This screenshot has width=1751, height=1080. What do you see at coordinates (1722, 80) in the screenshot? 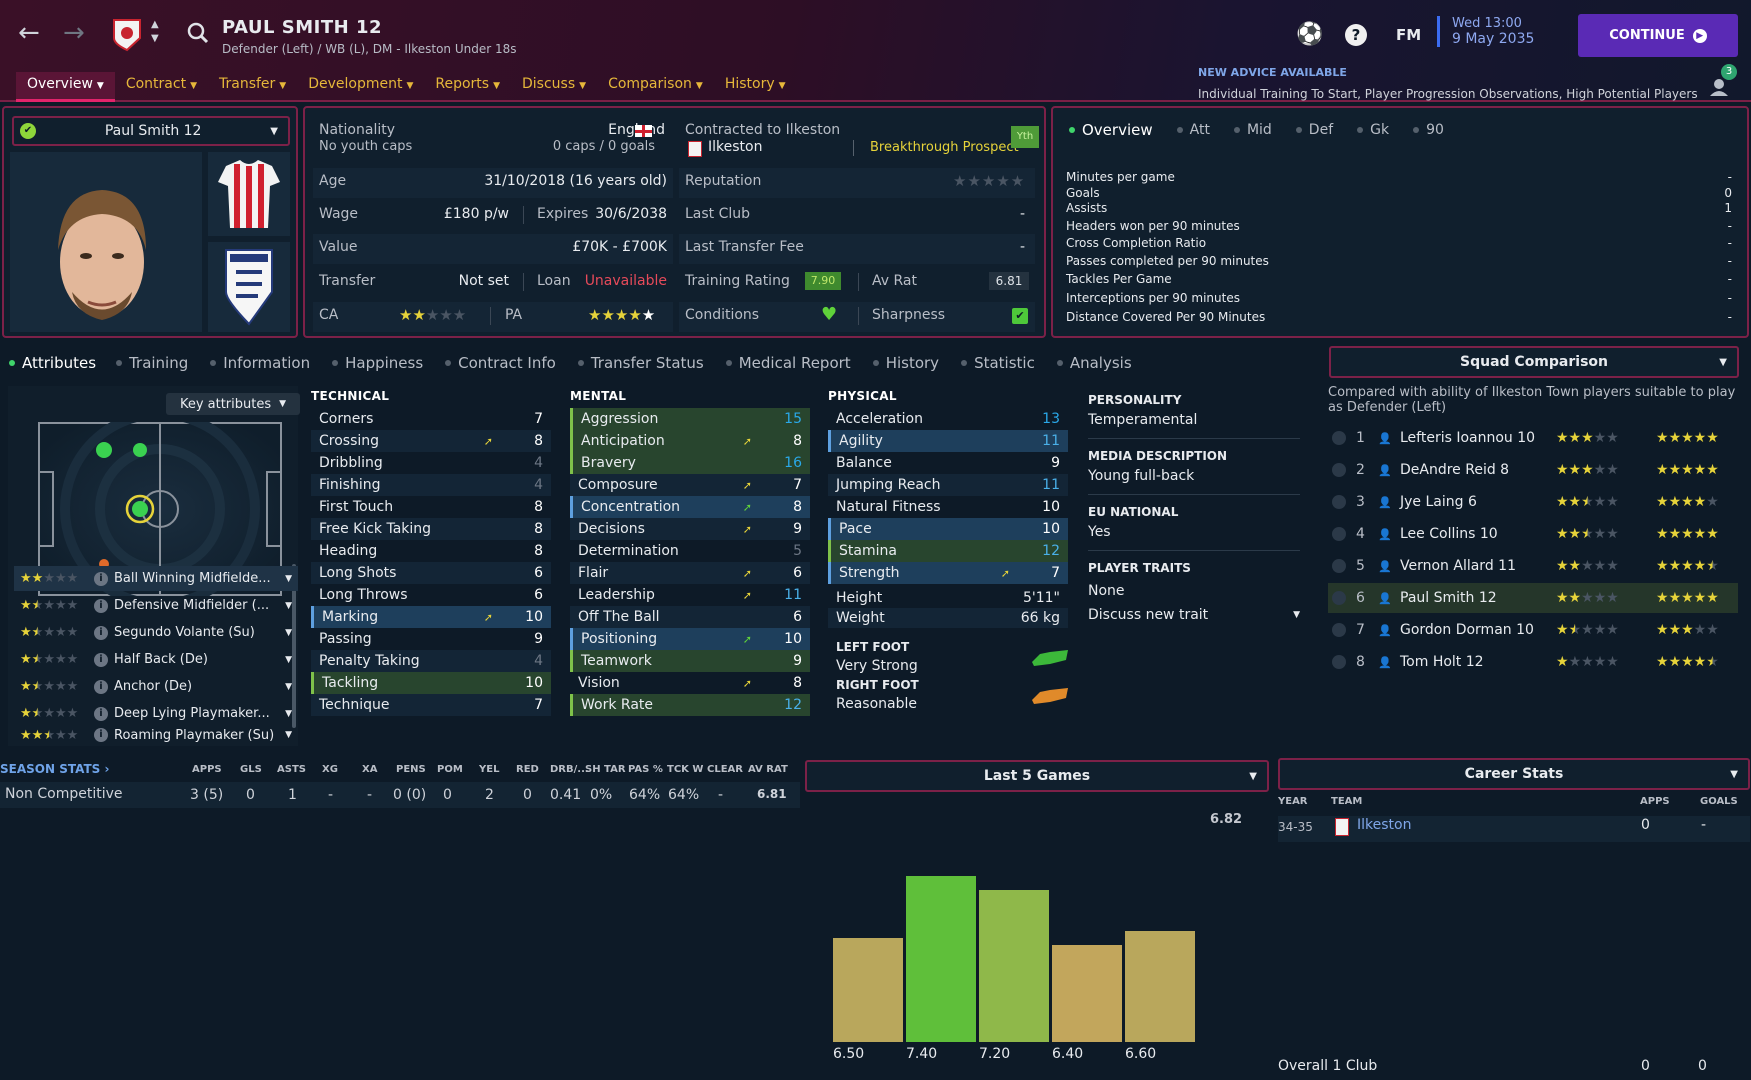
I see `inbox-icon: 3` at bounding box center [1722, 80].